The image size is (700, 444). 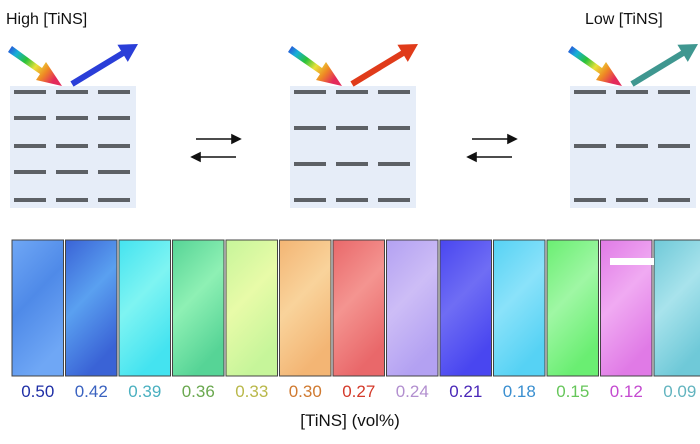 What do you see at coordinates (633, 126) in the screenshot?
I see `panel-low` at bounding box center [633, 126].